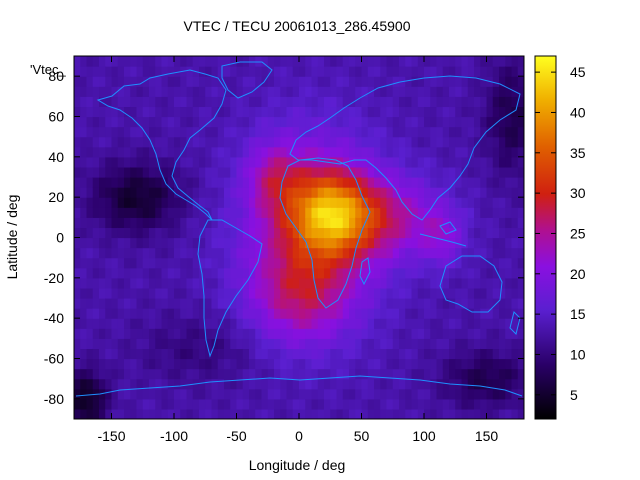 The width and height of the screenshot is (640, 480). What do you see at coordinates (471, 284) in the screenshot?
I see `coastline-australia` at bounding box center [471, 284].